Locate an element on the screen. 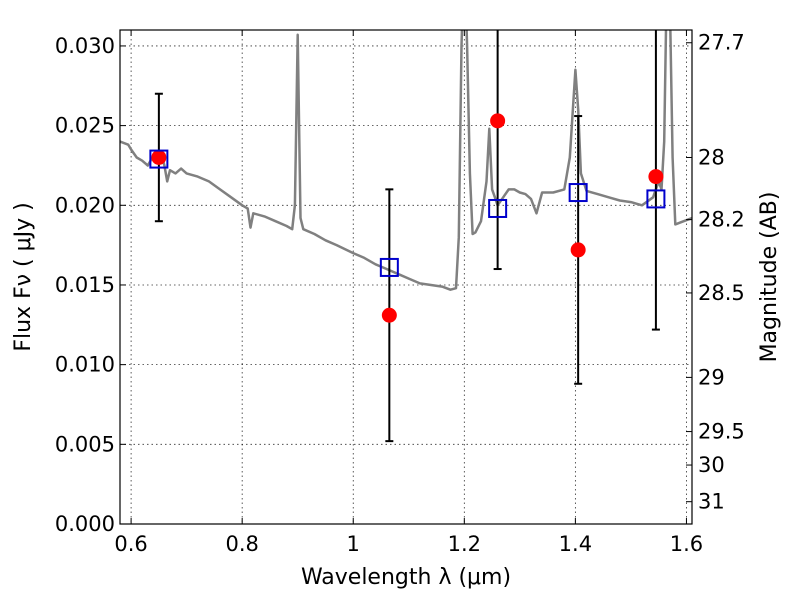 The height and width of the screenshot is (600, 800). y-tick-label: 0.010 is located at coordinates (85, 365).